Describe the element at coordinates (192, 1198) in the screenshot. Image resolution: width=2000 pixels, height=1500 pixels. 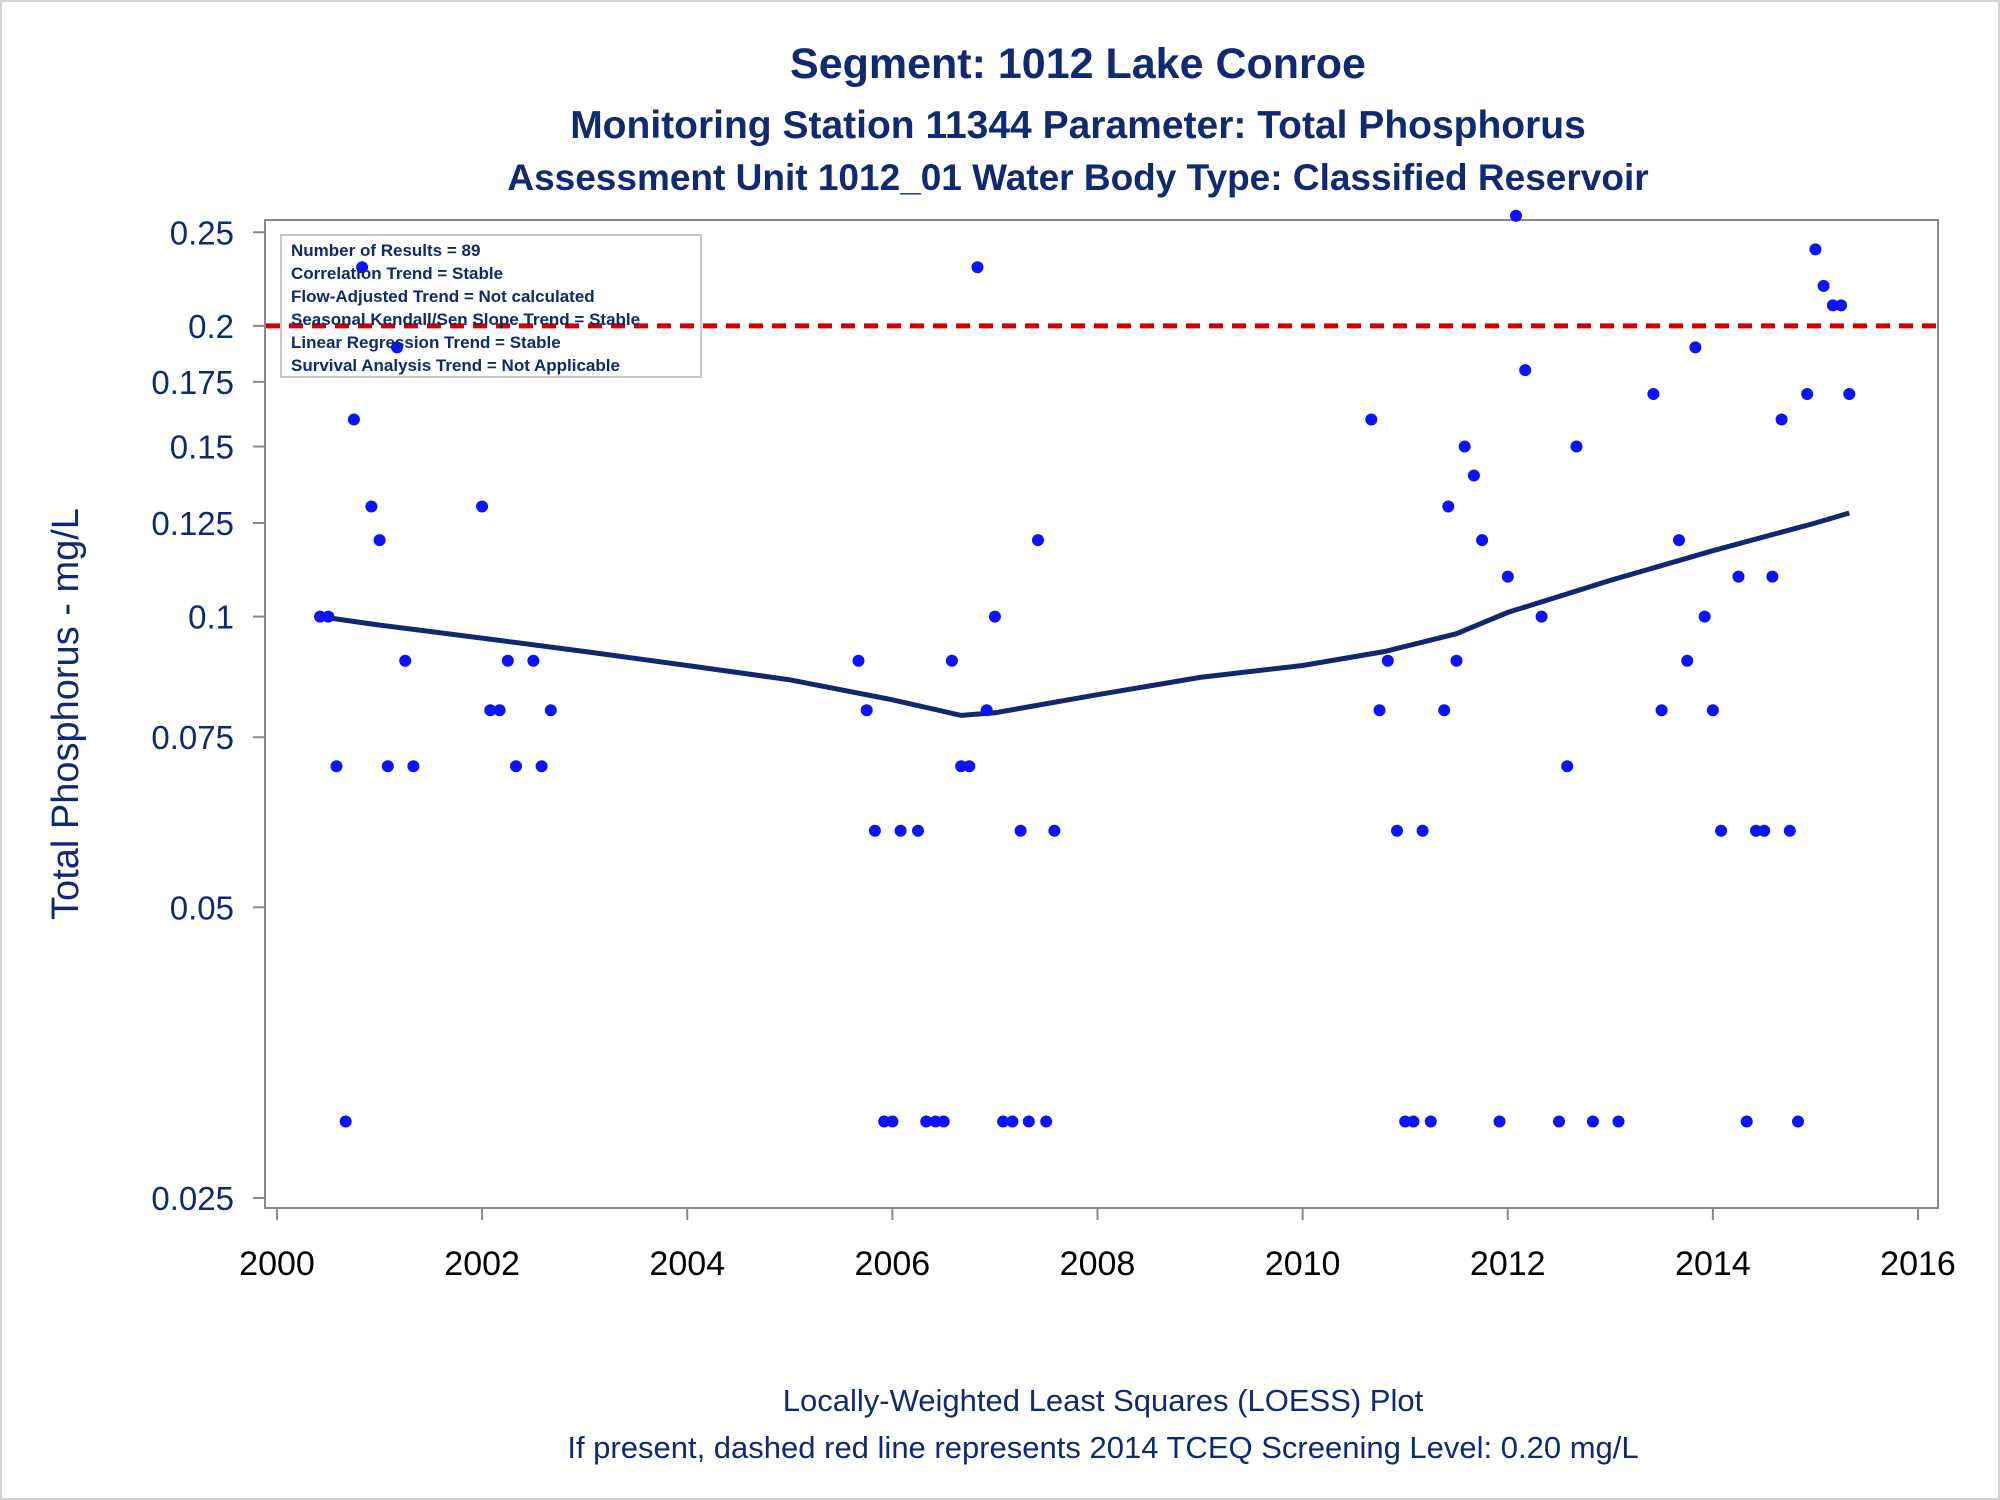
I see `y-tick-label: 0.025` at that location.